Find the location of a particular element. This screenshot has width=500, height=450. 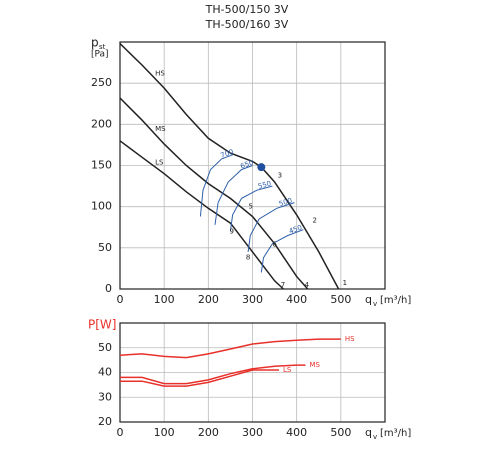

curve-number: 5 is located at coordinates (250, 207).